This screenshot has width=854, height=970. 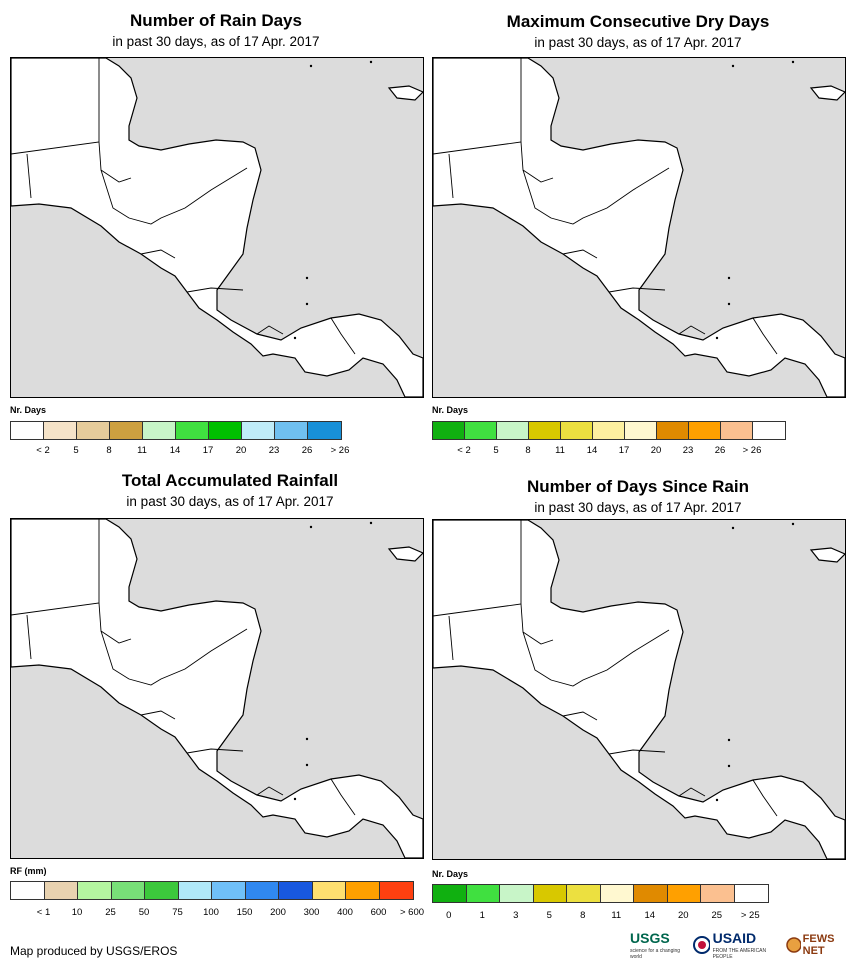 What do you see at coordinates (818, 945) in the screenshot?
I see `fews-net-logo-text: FEWS NET` at bounding box center [818, 945].